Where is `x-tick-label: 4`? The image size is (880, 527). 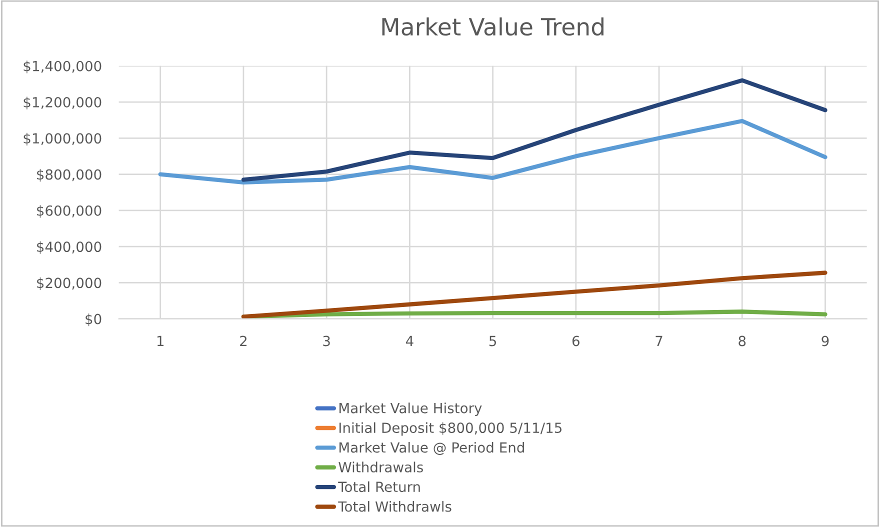
x-tick-label: 4 is located at coordinates (410, 341).